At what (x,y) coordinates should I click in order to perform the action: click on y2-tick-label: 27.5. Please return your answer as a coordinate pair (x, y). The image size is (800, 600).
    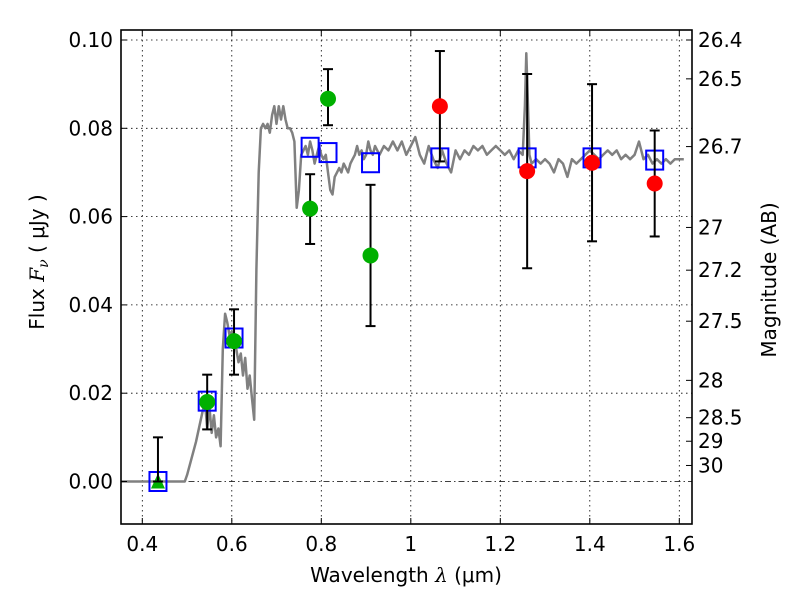
    Looking at the image, I should click on (720, 321).